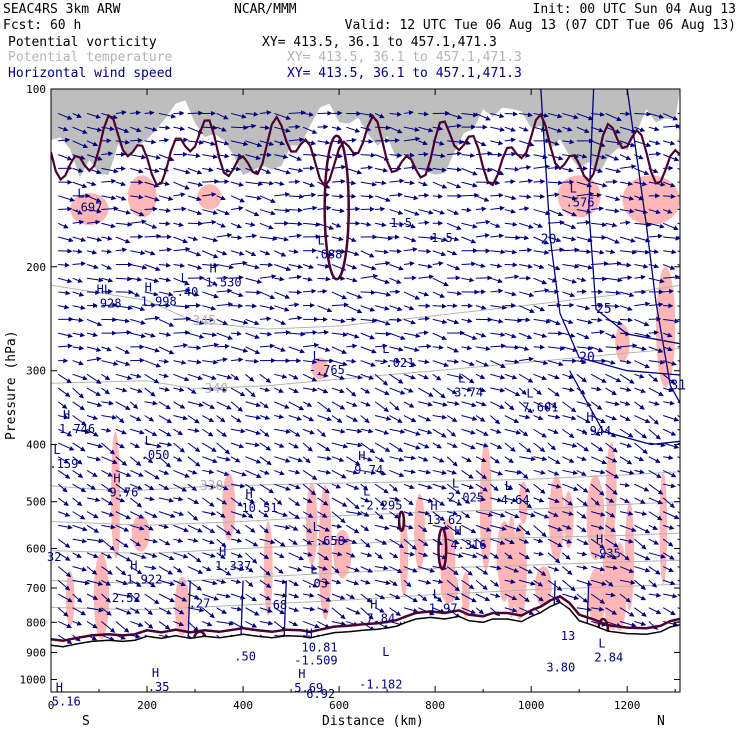 The height and width of the screenshot is (740, 740). Describe the element at coordinates (87, 207) in the screenshot. I see `extrema-value-0: .697` at that location.